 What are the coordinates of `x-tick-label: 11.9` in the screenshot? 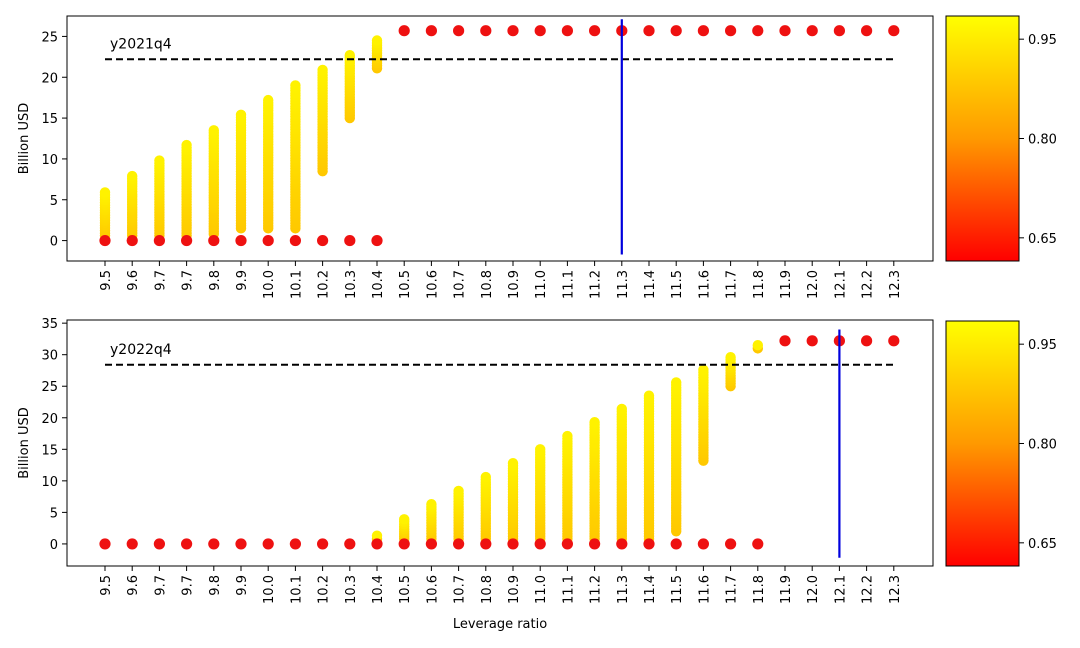 It's located at (786, 589).